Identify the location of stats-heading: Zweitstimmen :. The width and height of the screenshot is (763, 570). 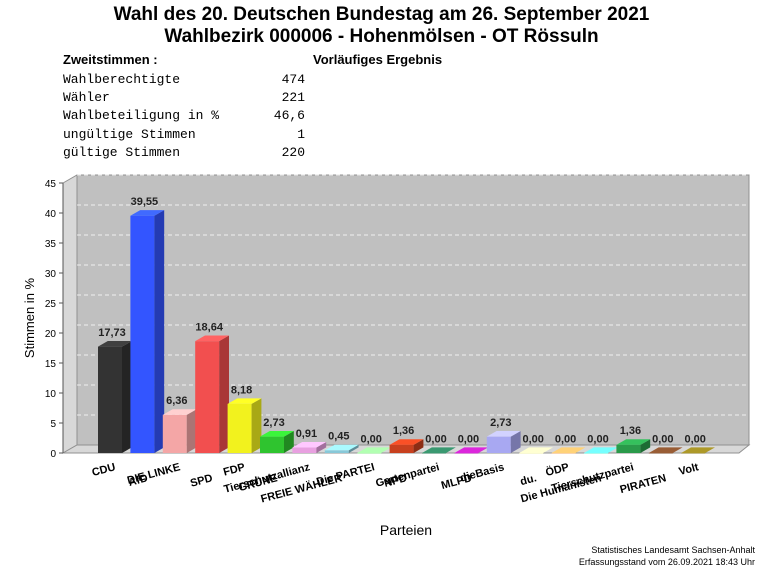
(110, 59).